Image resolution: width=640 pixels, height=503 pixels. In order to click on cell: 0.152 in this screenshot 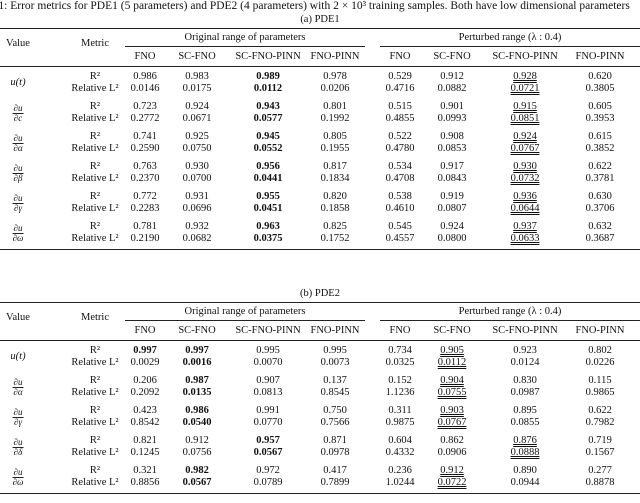, I will do `click(400, 380)`.